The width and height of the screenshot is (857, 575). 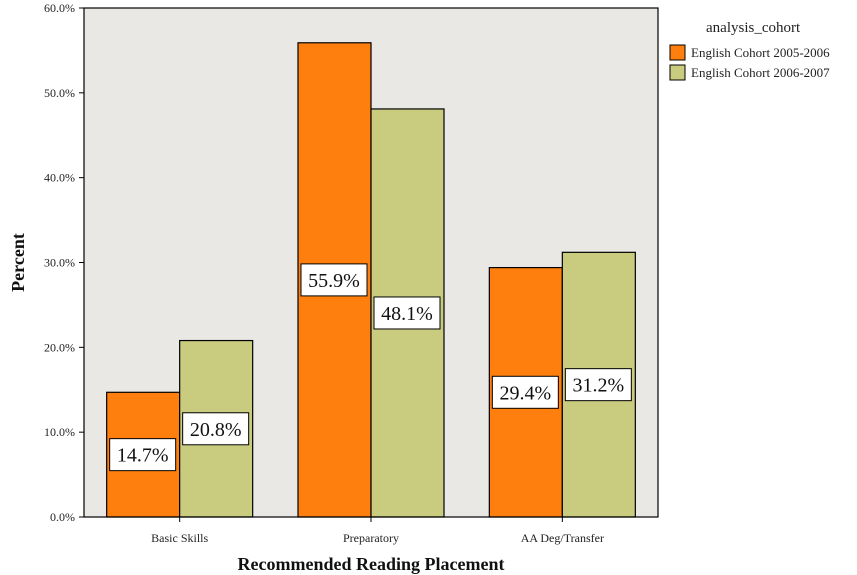 I want to click on y-tick-label: 50.0%, so click(x=59, y=93).